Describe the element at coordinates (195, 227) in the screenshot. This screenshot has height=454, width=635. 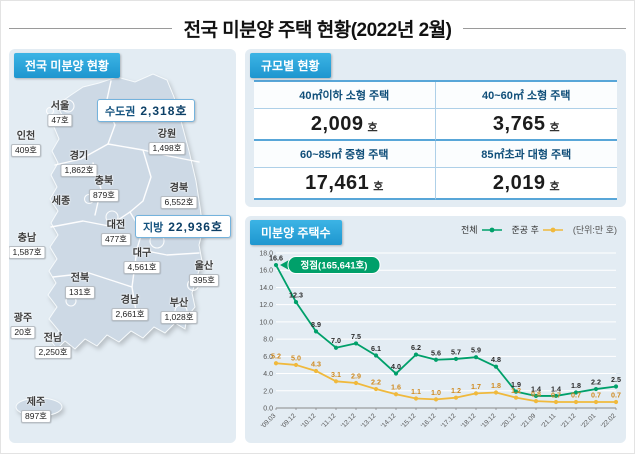
I see `jibang-value: 22,936호` at that location.